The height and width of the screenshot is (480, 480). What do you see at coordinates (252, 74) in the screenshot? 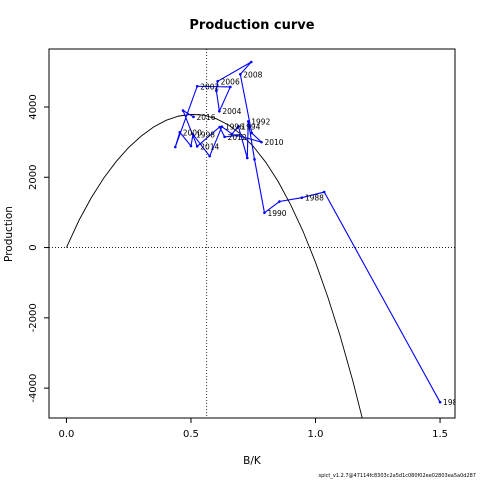
I see `year-label: 2008` at bounding box center [252, 74].